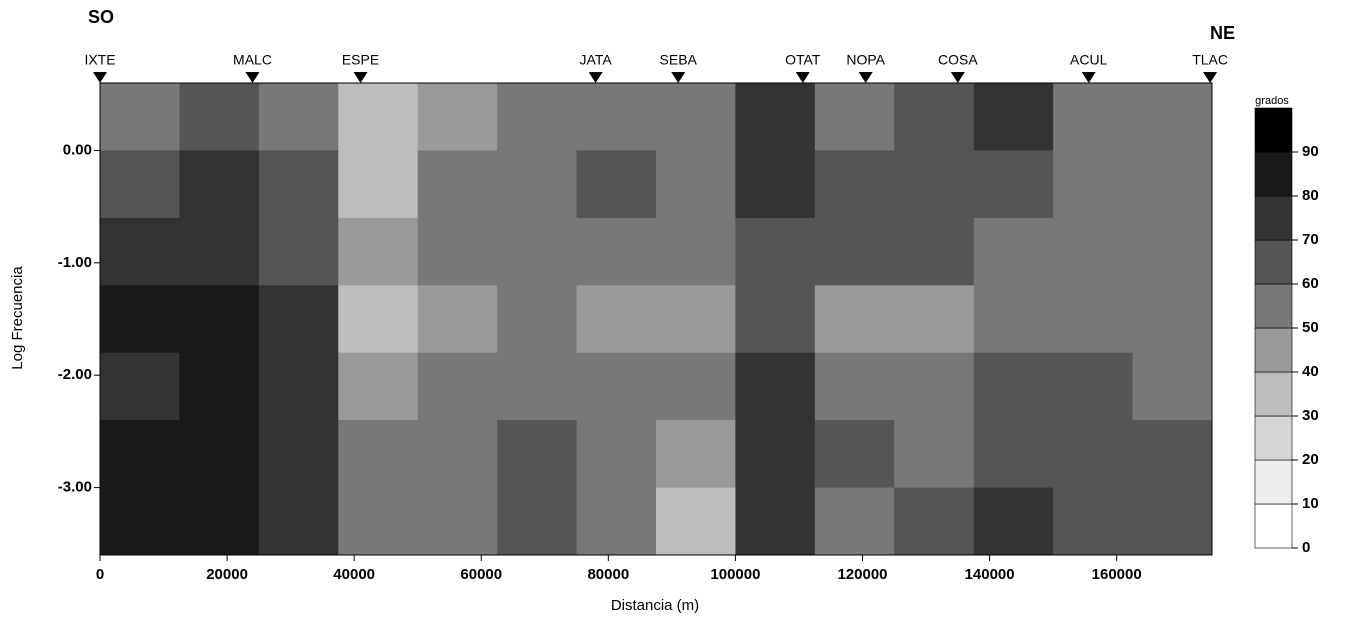 The height and width of the screenshot is (618, 1346). What do you see at coordinates (990, 574) in the screenshot?
I see `x-tick-label: 140000` at bounding box center [990, 574].